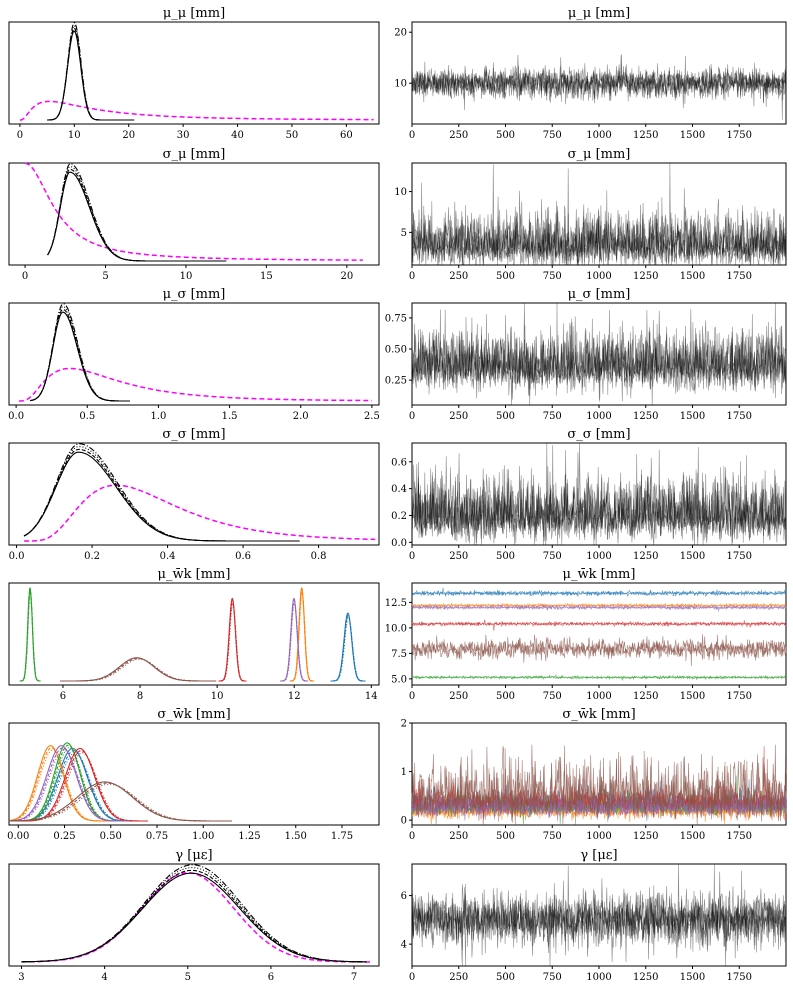 The image size is (793, 990). What do you see at coordinates (396, 381) in the screenshot?
I see `y-tick-label: 0.25` at bounding box center [396, 381].